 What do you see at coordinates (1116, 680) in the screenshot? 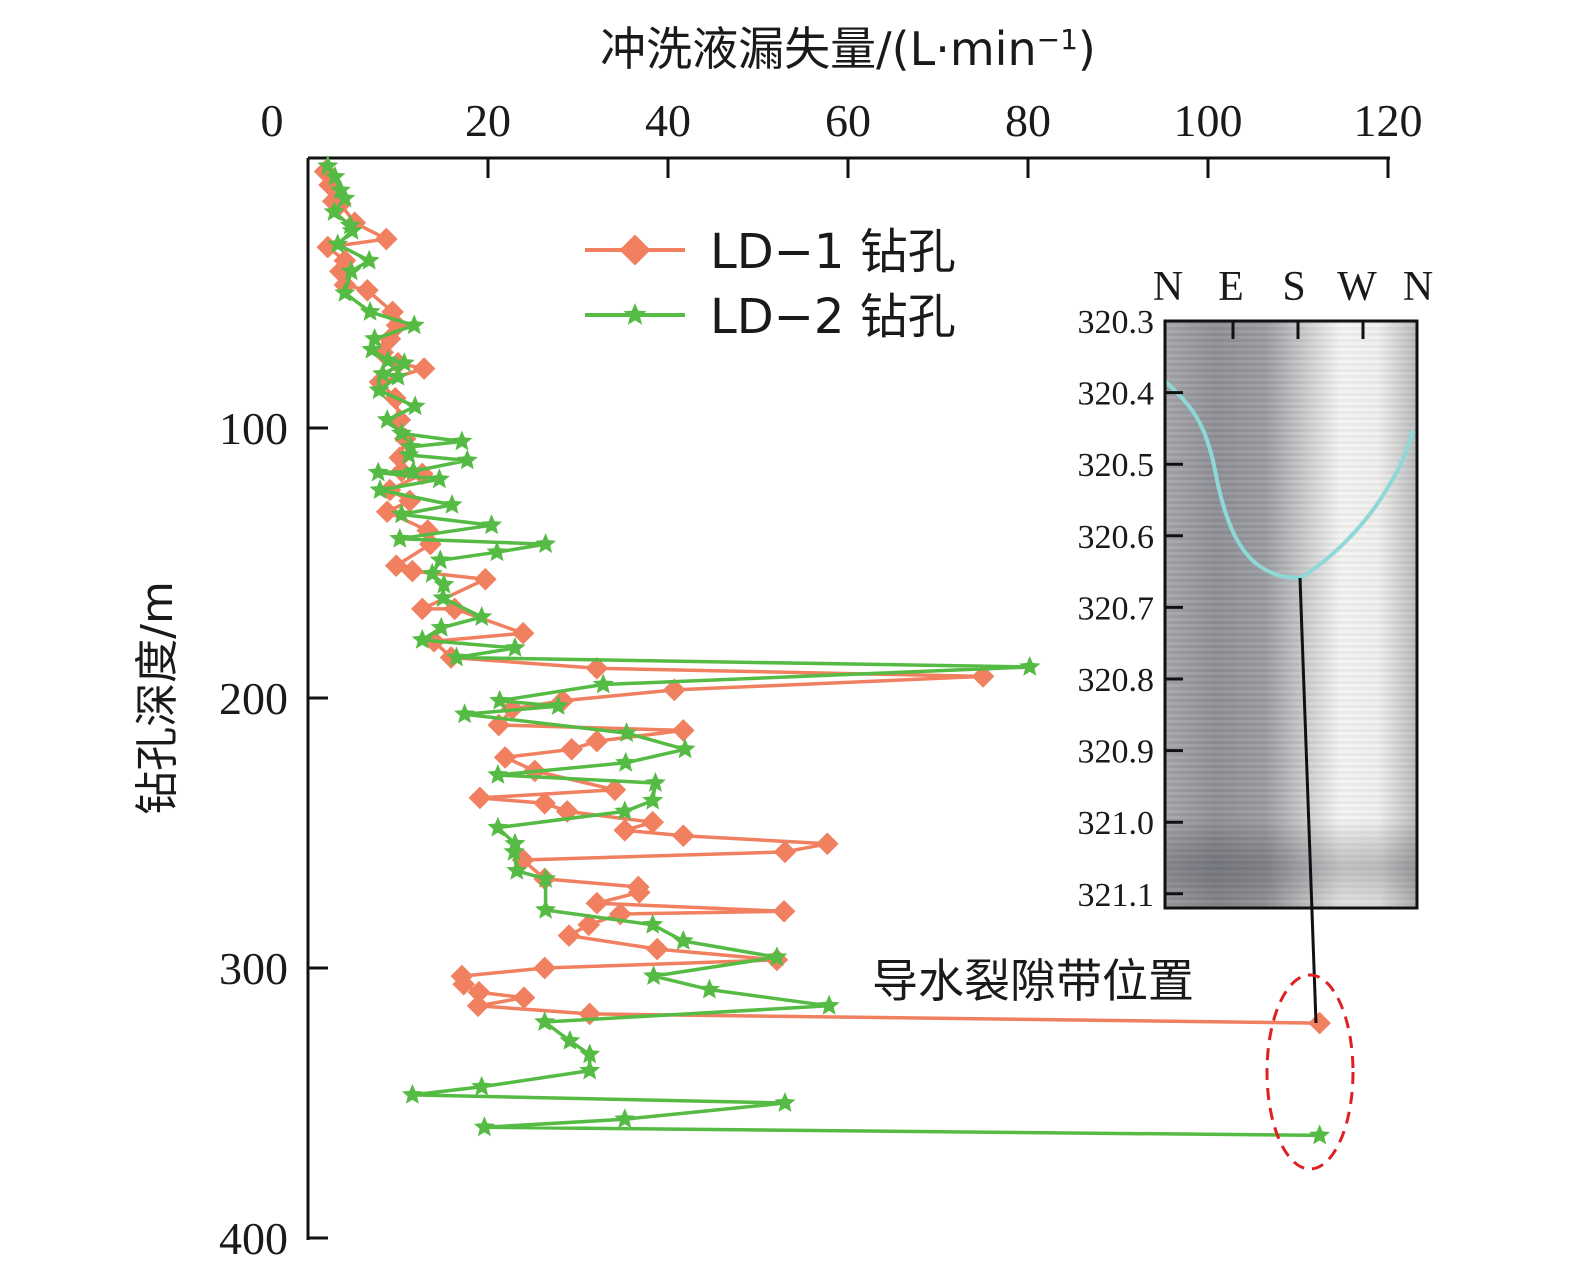
I see `inset-depth-label: 320.8` at bounding box center [1116, 680].